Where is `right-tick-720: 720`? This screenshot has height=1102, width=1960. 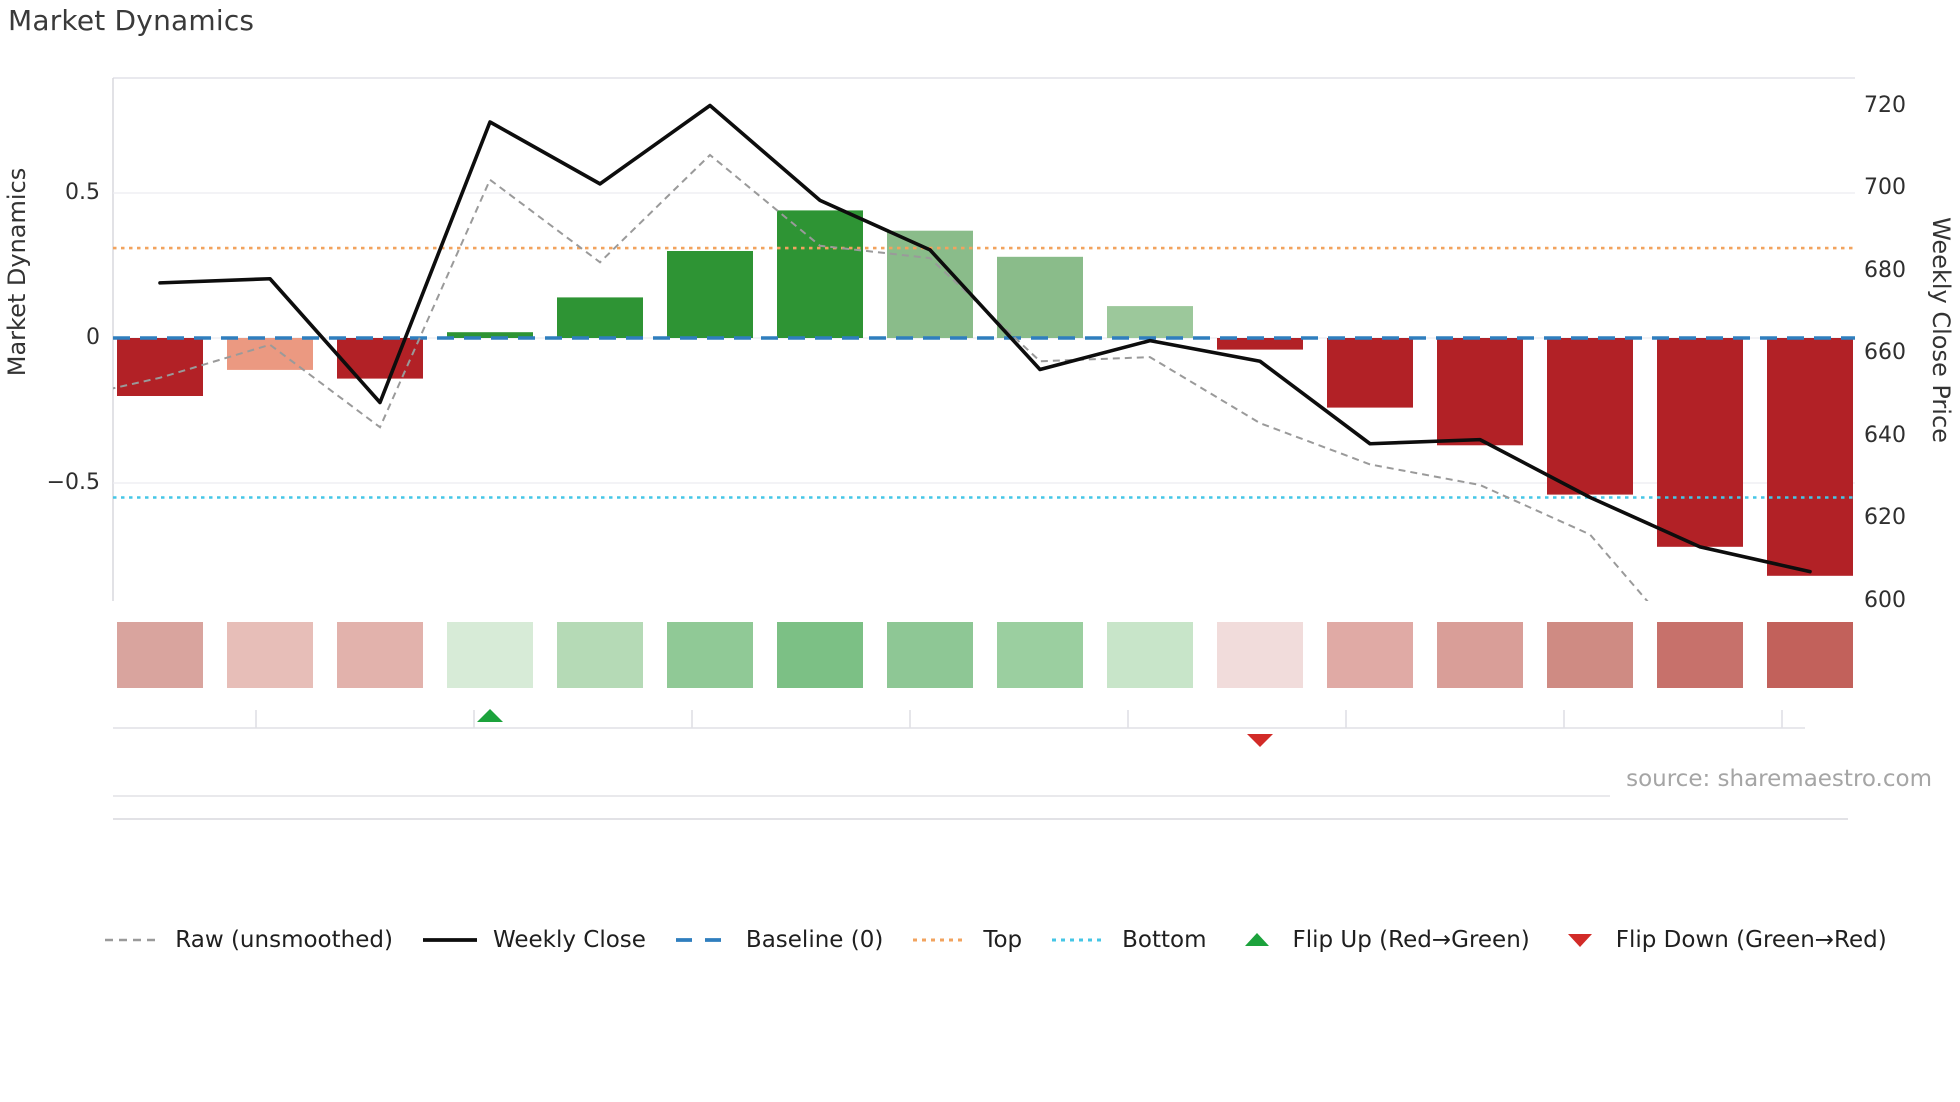
right-tick-720: 720 is located at coordinates (1885, 105).